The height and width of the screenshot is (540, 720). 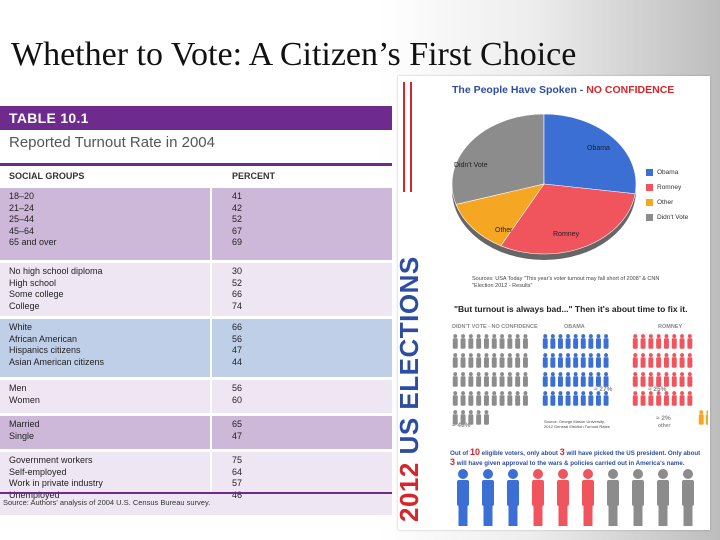 What do you see at coordinates (237, 305) in the screenshot?
I see `turnout-percent: 74` at bounding box center [237, 305].